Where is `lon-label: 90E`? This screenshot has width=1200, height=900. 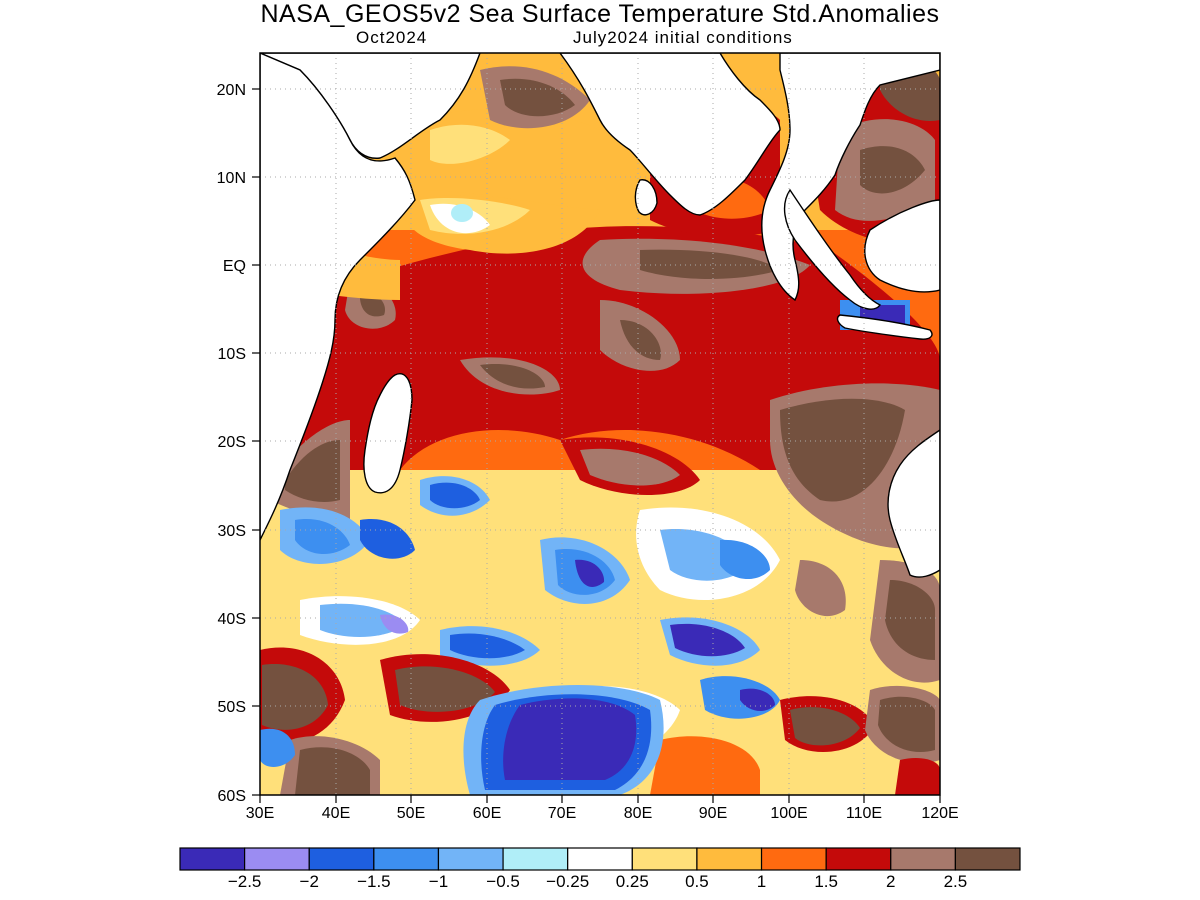 lon-label: 90E is located at coordinates (713, 813).